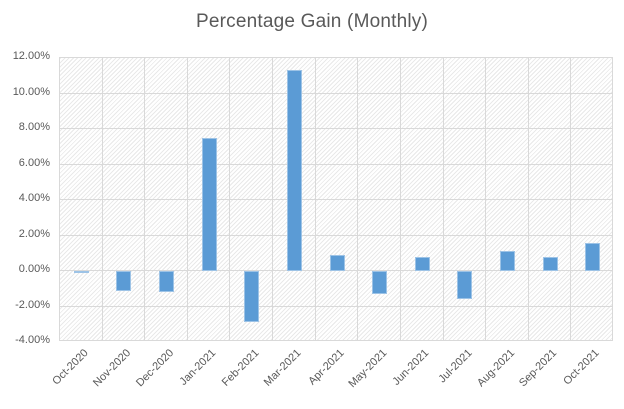  What do you see at coordinates (380, 283) in the screenshot?
I see `bar-may-2021` at bounding box center [380, 283].